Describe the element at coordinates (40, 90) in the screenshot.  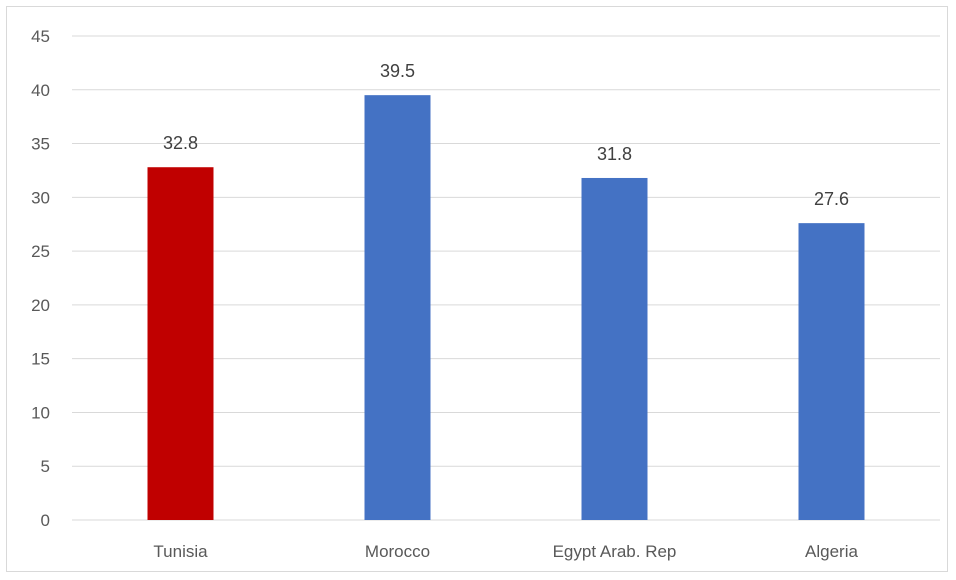
I see `y-tick-label: 40` at that location.